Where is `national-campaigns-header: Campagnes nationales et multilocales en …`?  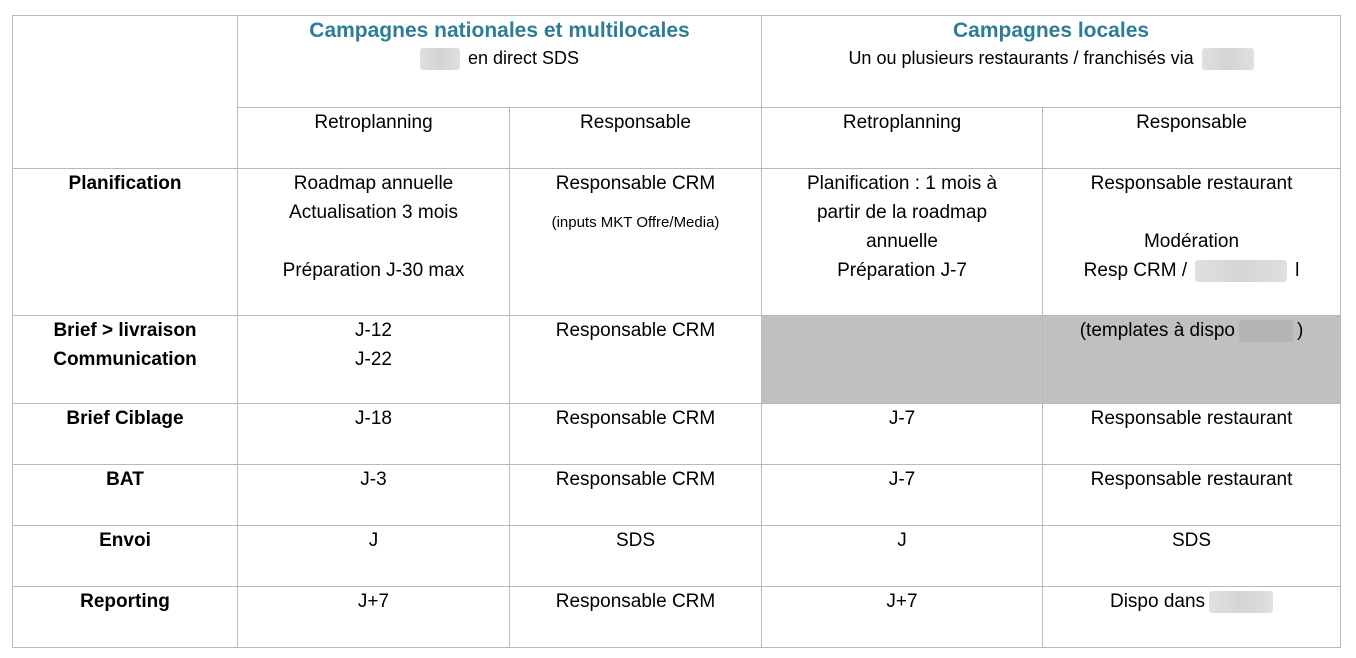
national-campaigns-header: Campagnes nationales et multilocales en … is located at coordinates (499, 61).